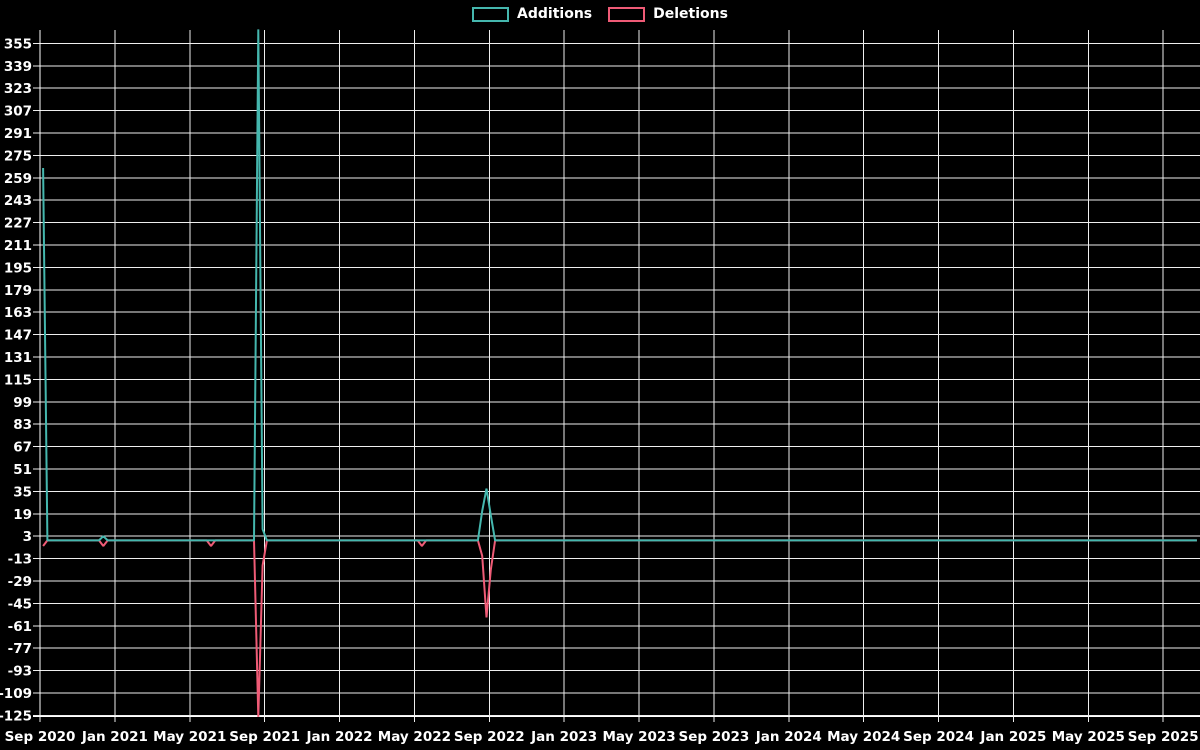 The width and height of the screenshot is (1200, 750). Describe the element at coordinates (18, 291) in the screenshot. I see `y-tick-label: 179` at that location.